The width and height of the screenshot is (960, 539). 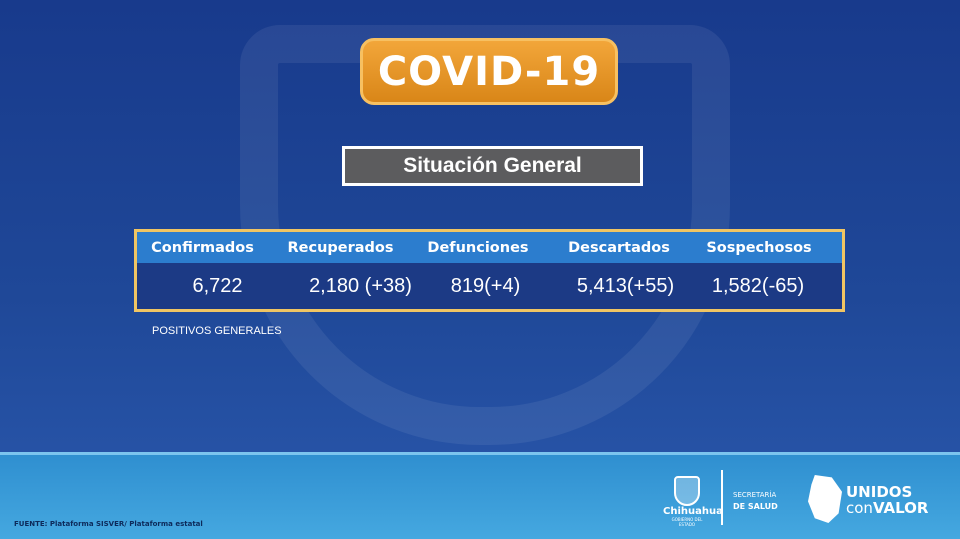 What do you see at coordinates (492, 166) in the screenshot?
I see `subtitle-box: Situación General` at bounding box center [492, 166].